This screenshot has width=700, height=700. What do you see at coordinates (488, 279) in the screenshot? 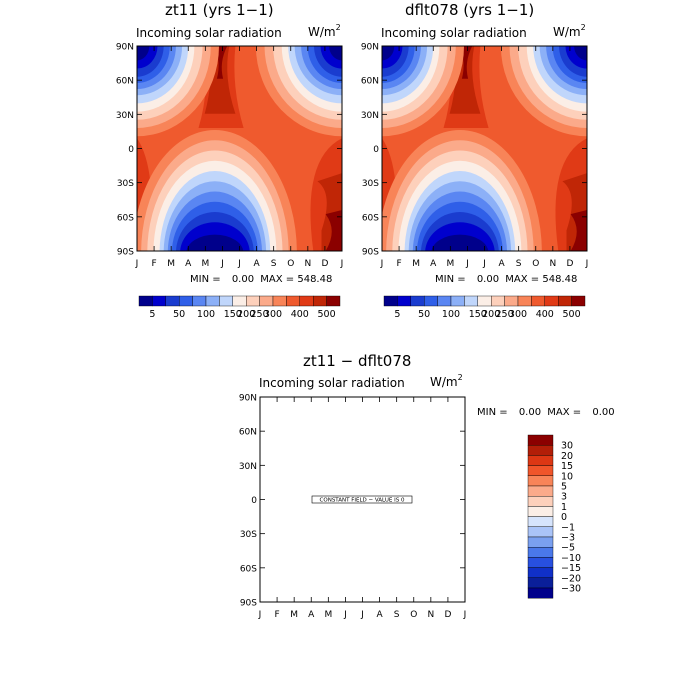
I see `panel2-min-value: 0.00` at bounding box center [488, 279].